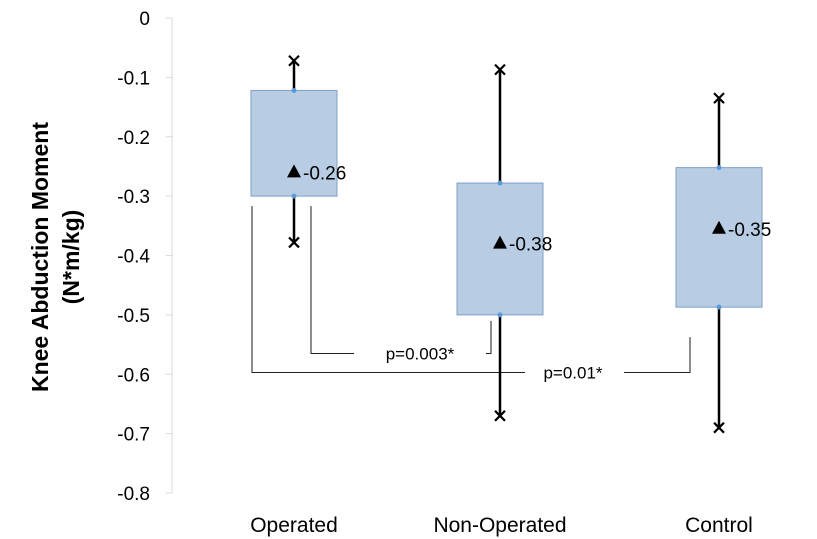  Describe the element at coordinates (572, 372) in the screenshot. I see `significance-label: p=0.01*` at that location.